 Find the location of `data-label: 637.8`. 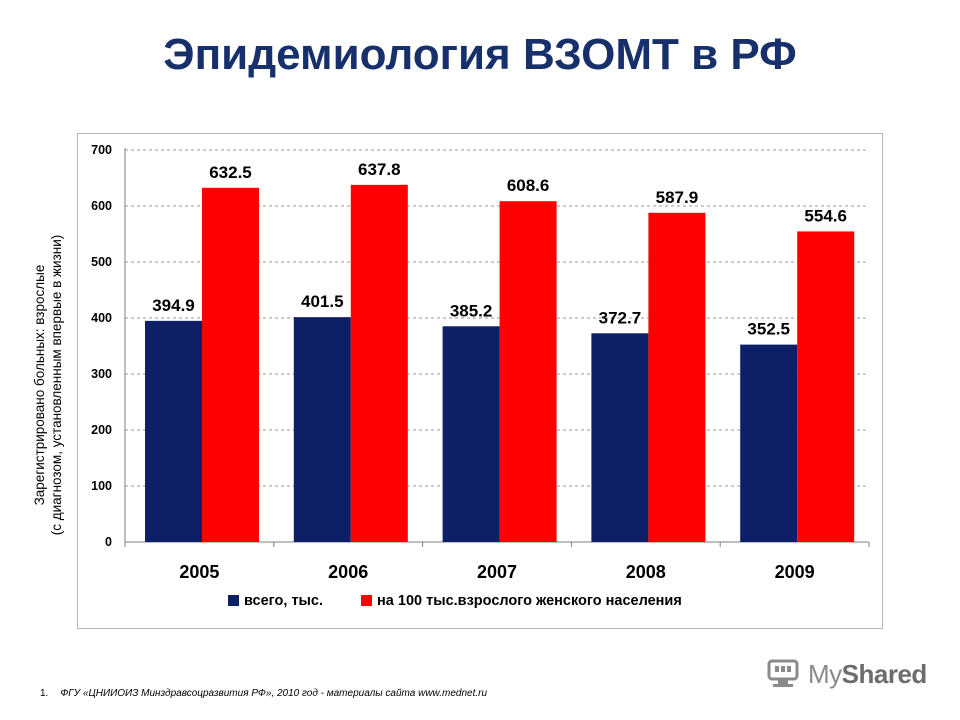

data-label: 637.8 is located at coordinates (379, 169).